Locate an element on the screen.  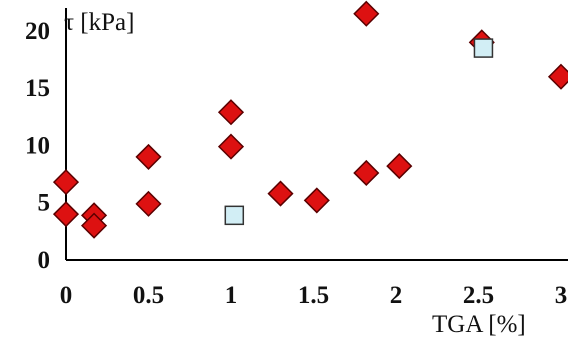
y-tick-label: 15 is located at coordinates (37, 88).